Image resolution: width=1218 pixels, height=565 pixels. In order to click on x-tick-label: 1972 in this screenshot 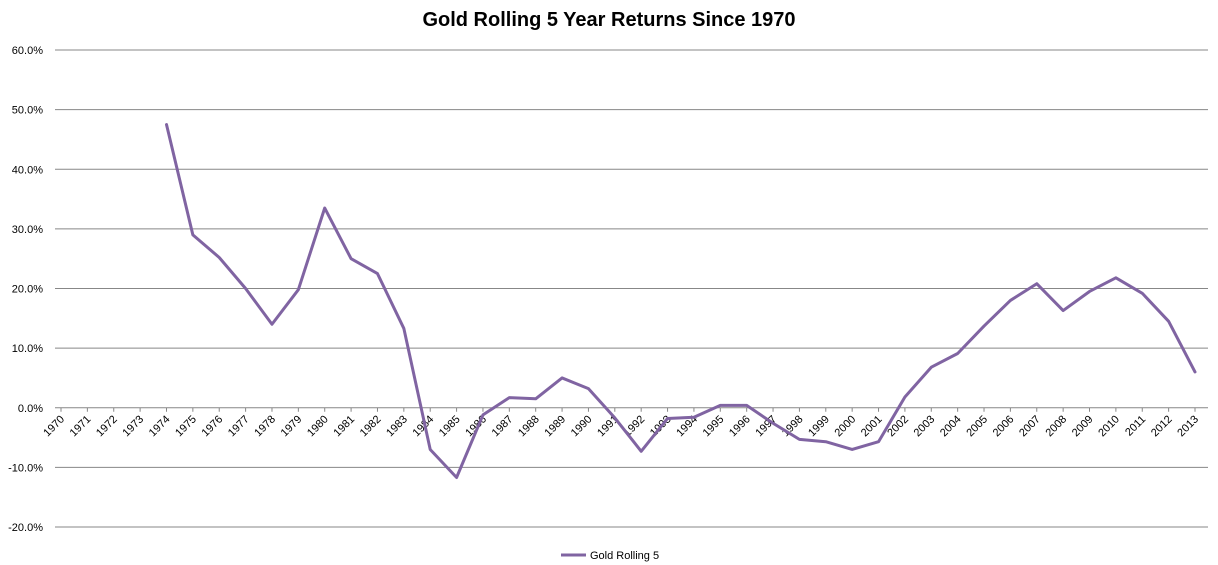, I will do `click(107, 426)`.